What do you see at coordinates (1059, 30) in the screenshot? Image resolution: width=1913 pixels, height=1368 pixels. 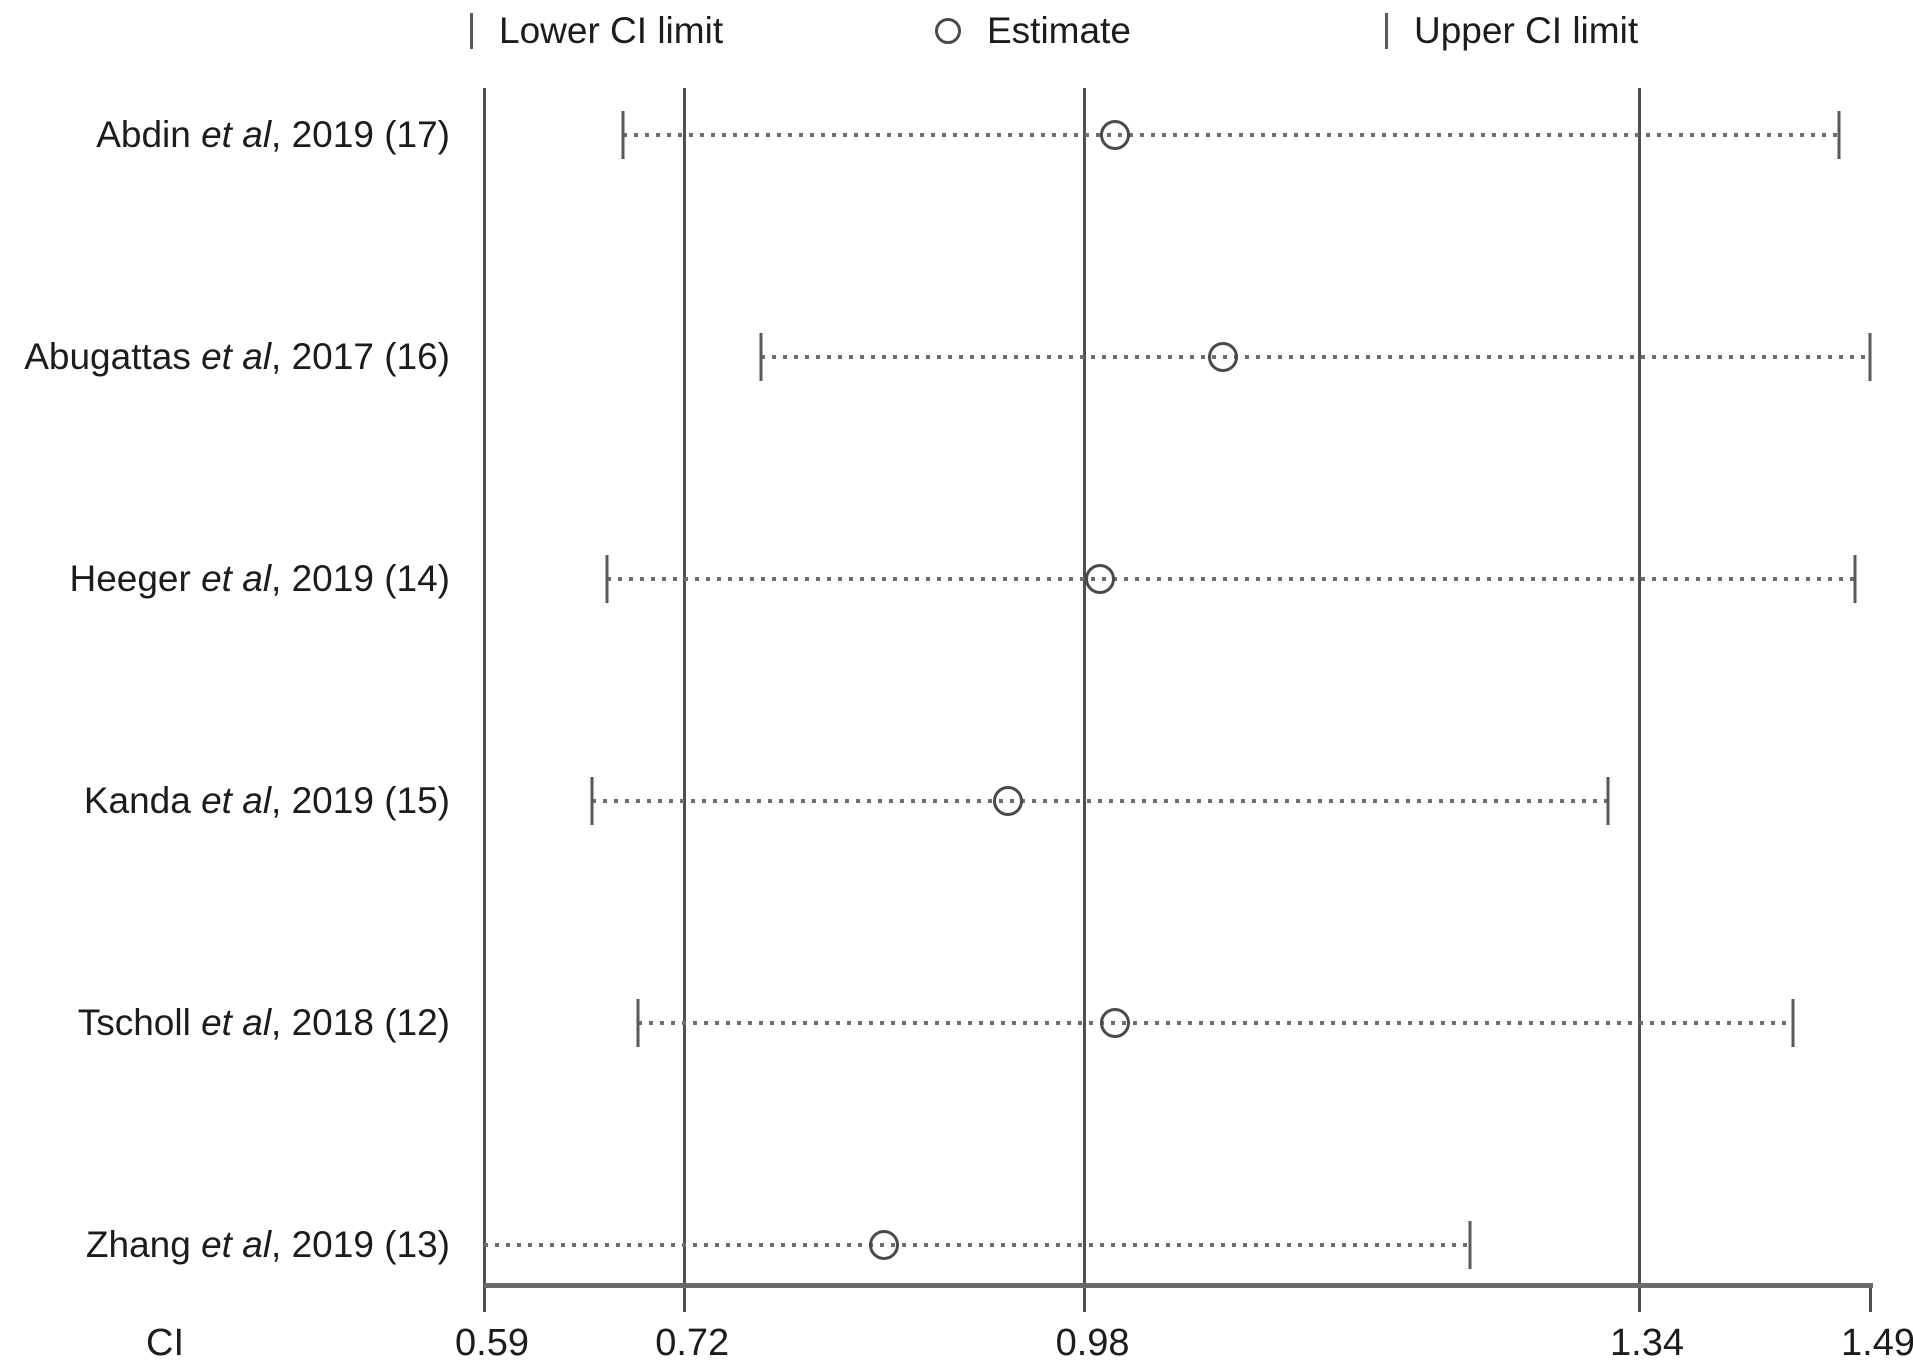 I see `legend-label-estimate: Estimate` at bounding box center [1059, 30].